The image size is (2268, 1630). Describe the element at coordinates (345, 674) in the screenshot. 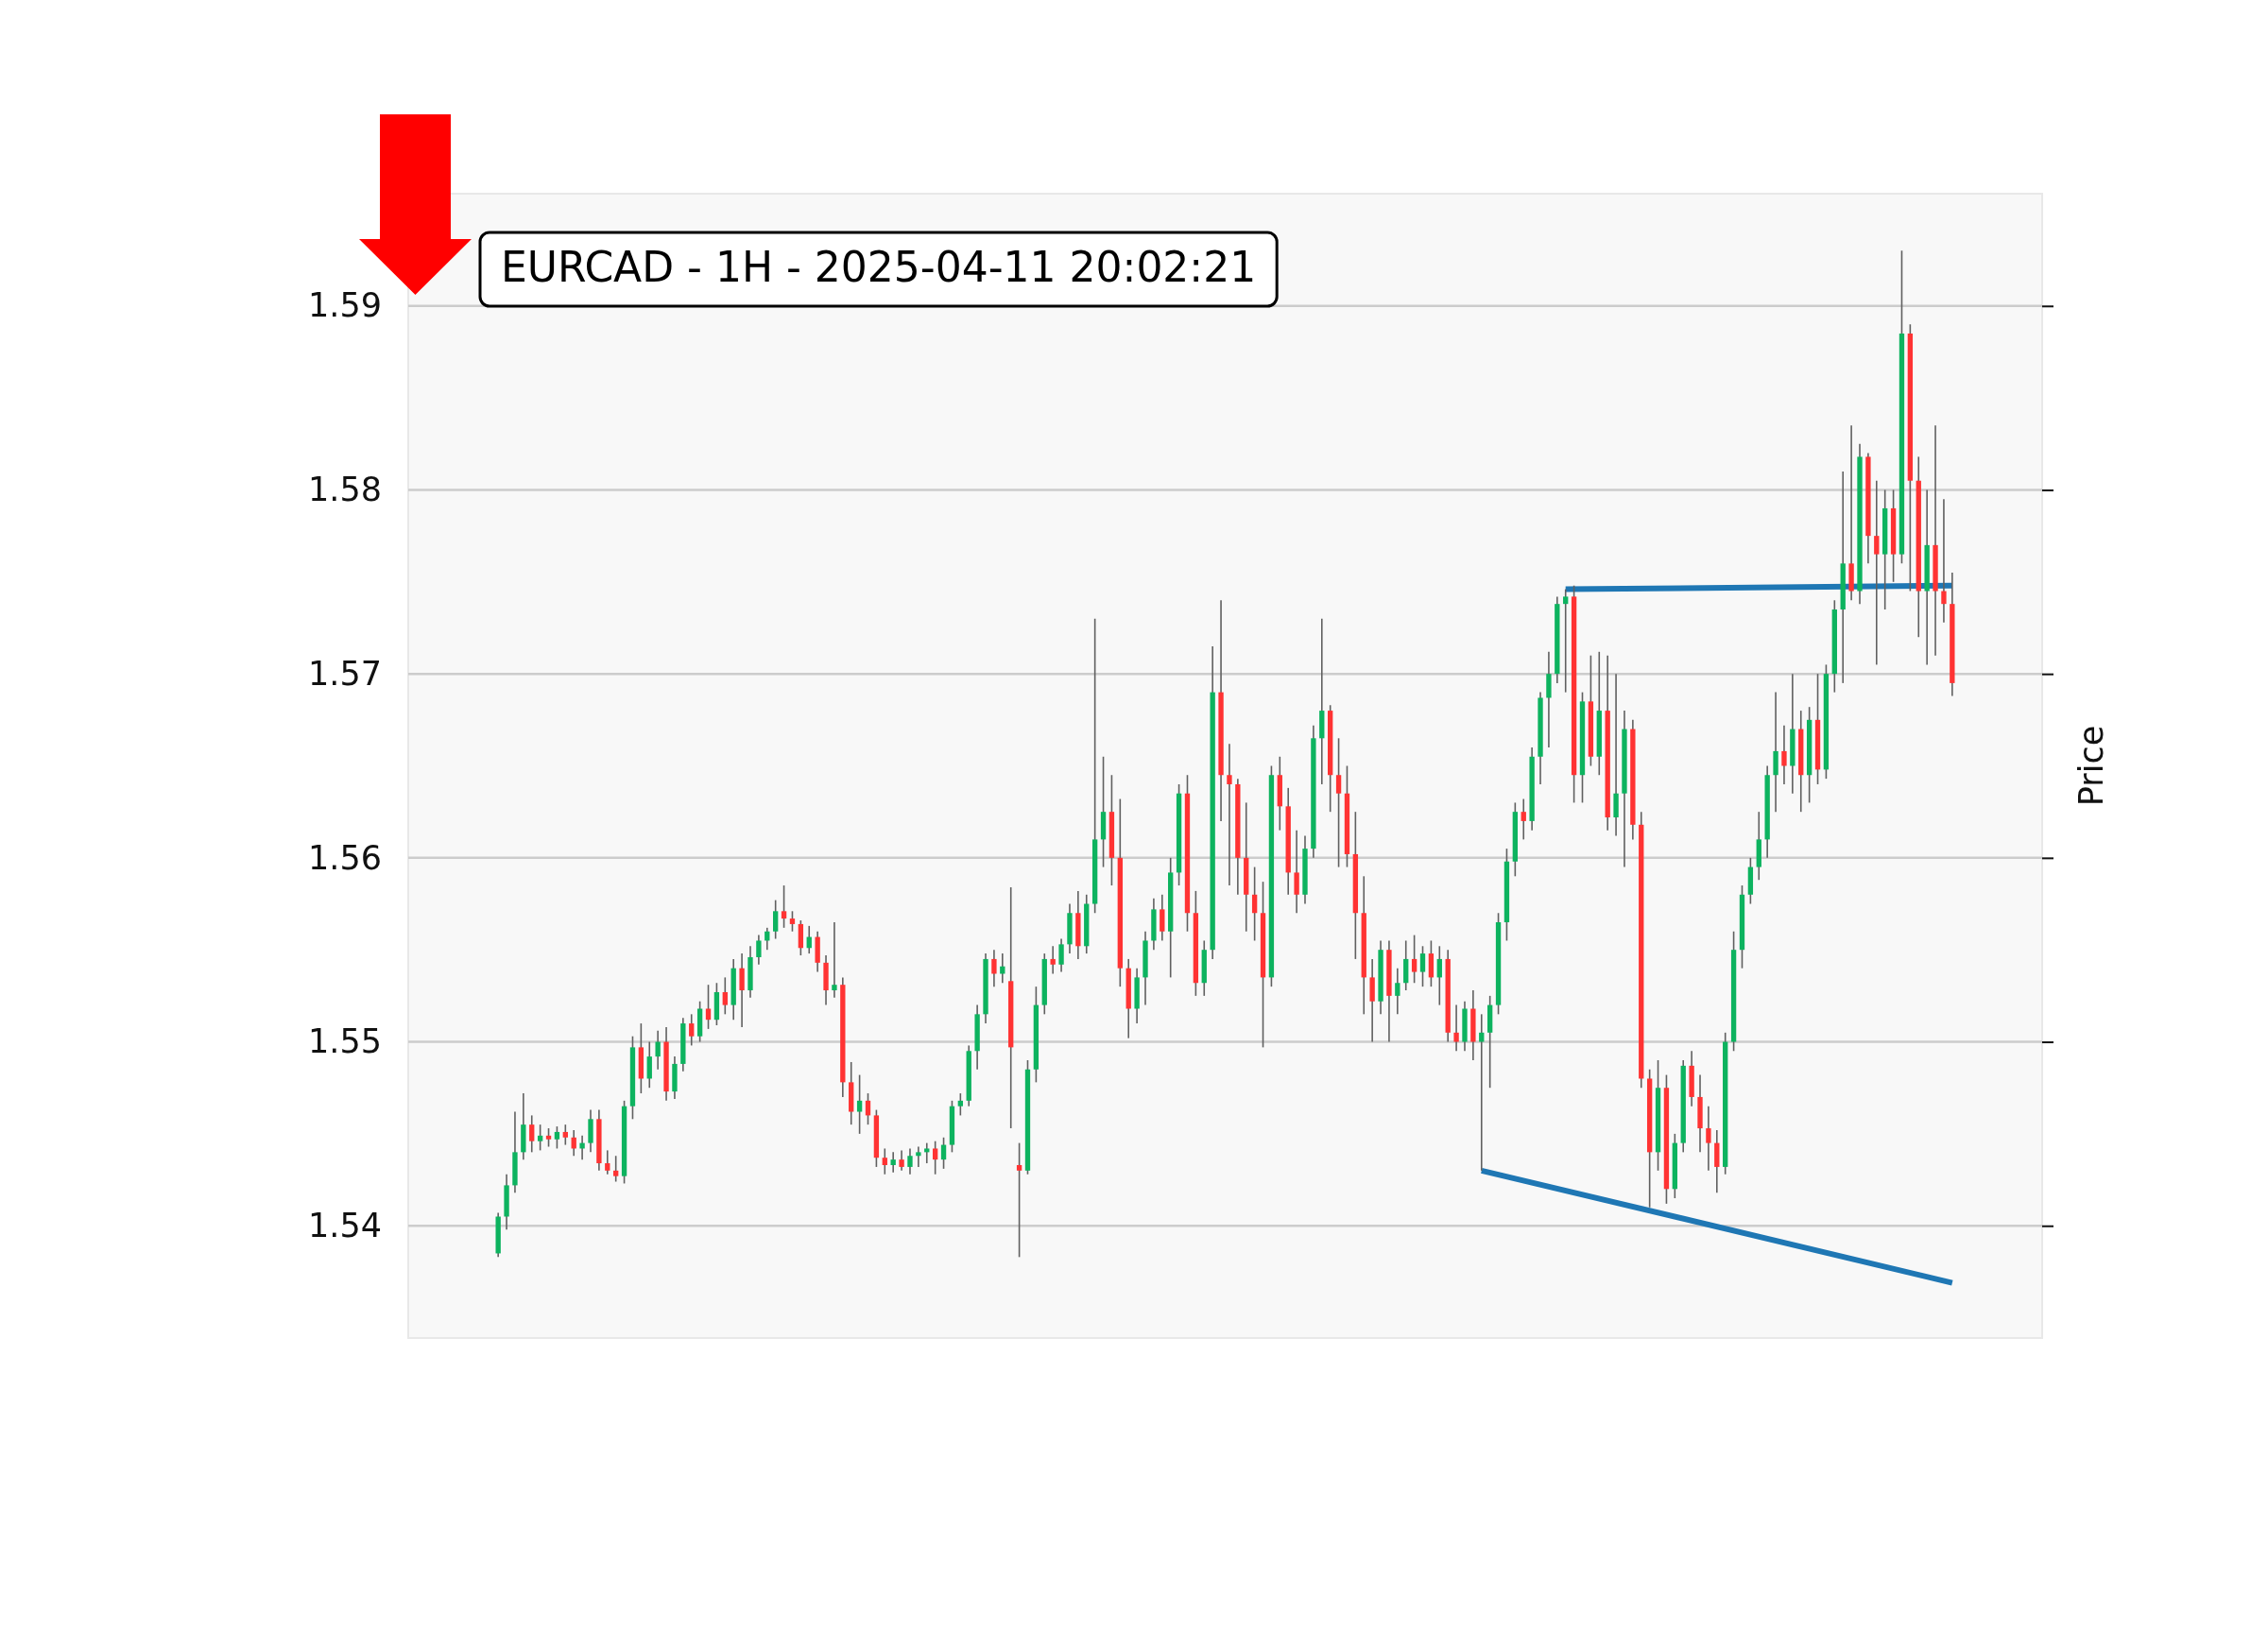

I see `y-tick-label: 1.57` at that location.